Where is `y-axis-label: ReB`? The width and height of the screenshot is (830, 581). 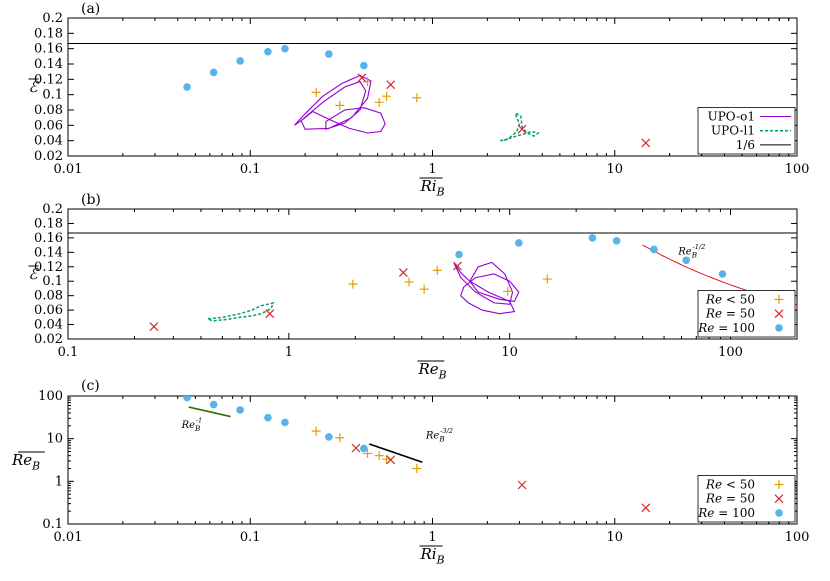 y-axis-label: ReB is located at coordinates (25, 462).